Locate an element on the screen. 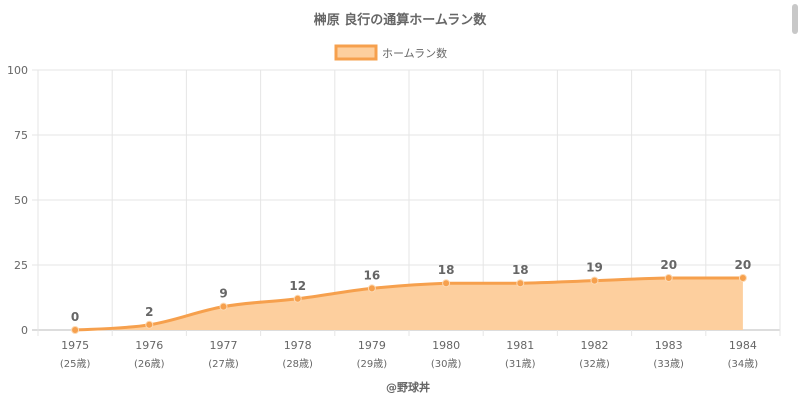 The width and height of the screenshot is (800, 400). x-tick-label: 1980 is located at coordinates (446, 345).